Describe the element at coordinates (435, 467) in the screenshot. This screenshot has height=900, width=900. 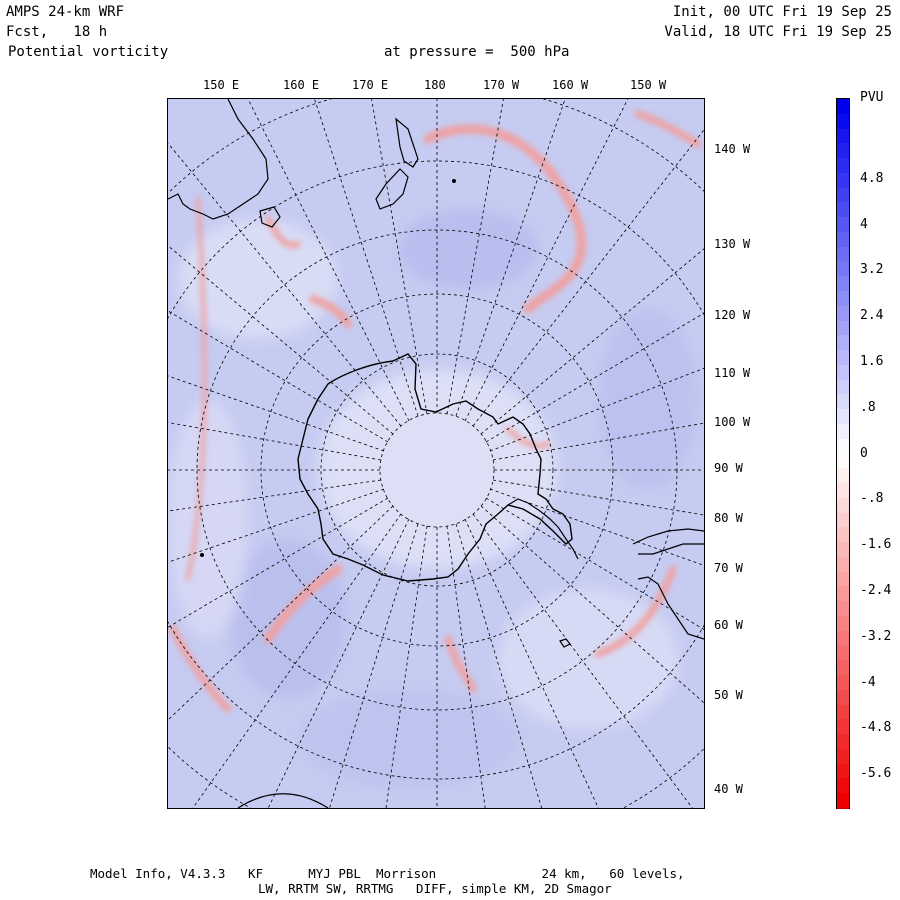
I see `antarctica-coastline` at that location.